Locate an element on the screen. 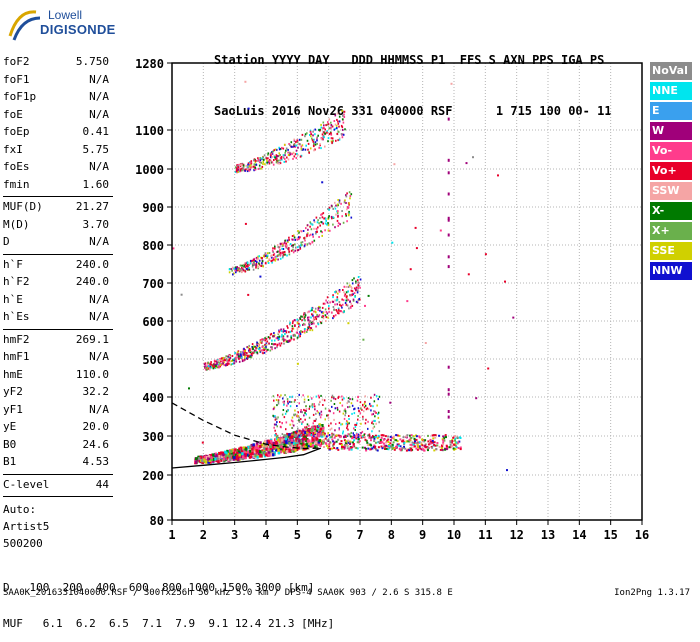  autoscaling-info: Auto: Artist5 500200 is located at coordinates (57, 526).